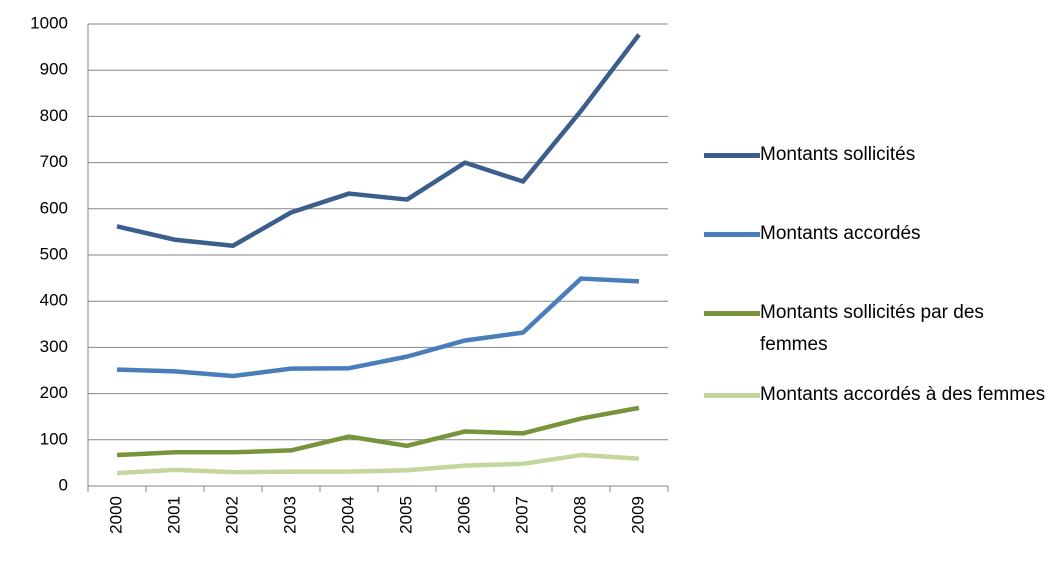 The height and width of the screenshot is (562, 1053). Describe the element at coordinates (637, 515) in the screenshot. I see `x-tick-label: 2009` at that location.